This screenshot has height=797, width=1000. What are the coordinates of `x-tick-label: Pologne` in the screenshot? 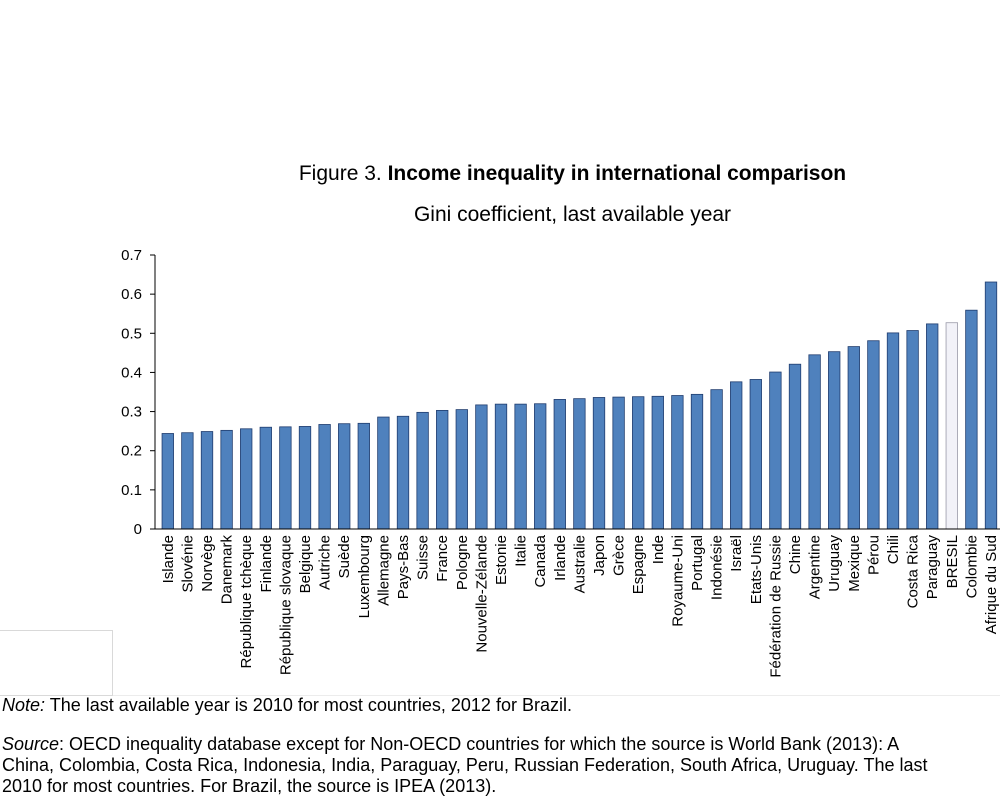 It's located at (462, 562).